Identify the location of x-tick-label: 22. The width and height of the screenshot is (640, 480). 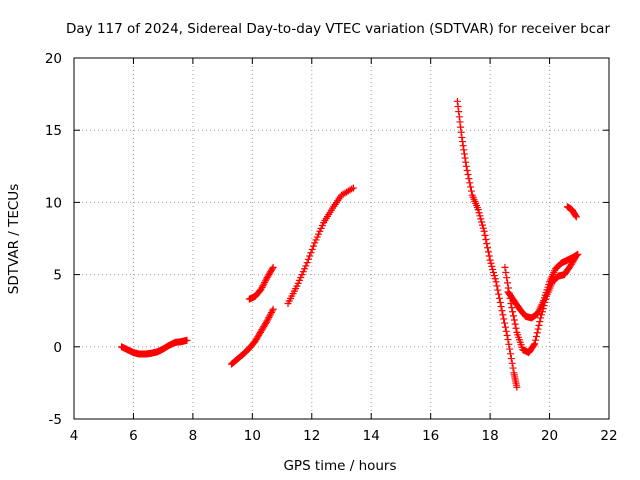
(608, 436).